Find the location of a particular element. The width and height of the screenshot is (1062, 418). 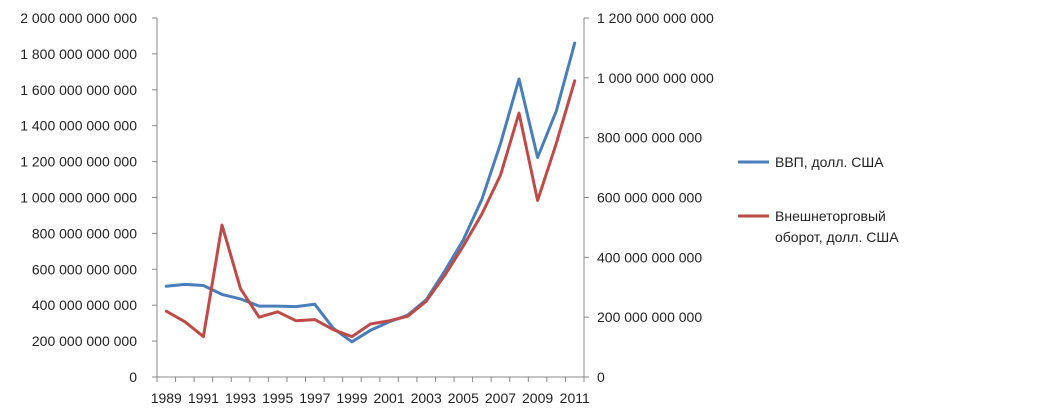

left-y-tick-label: 1 400 000 000 000 is located at coordinates (78, 126).